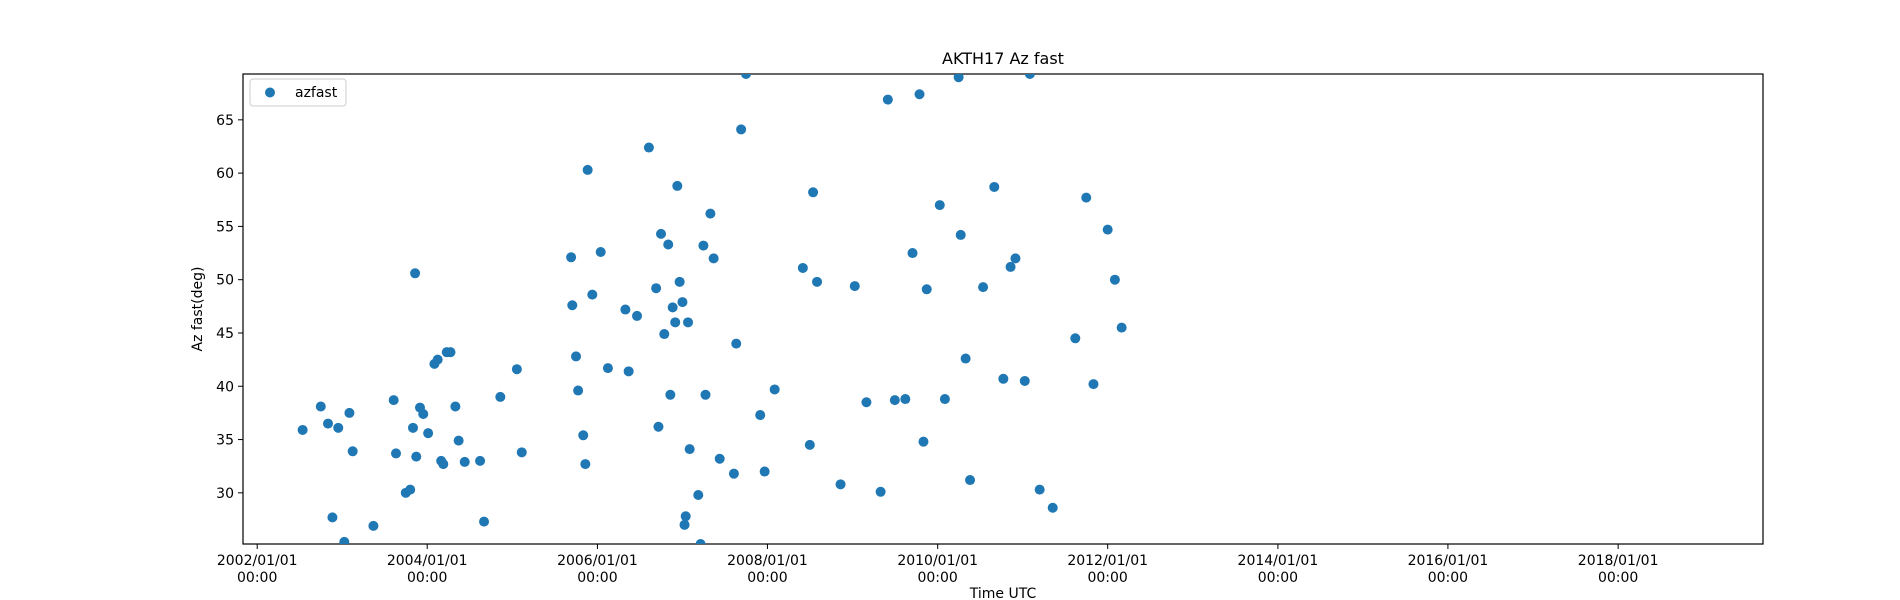 The image size is (1900, 600). I want to click on y-tick-label: 65, so click(225, 121).